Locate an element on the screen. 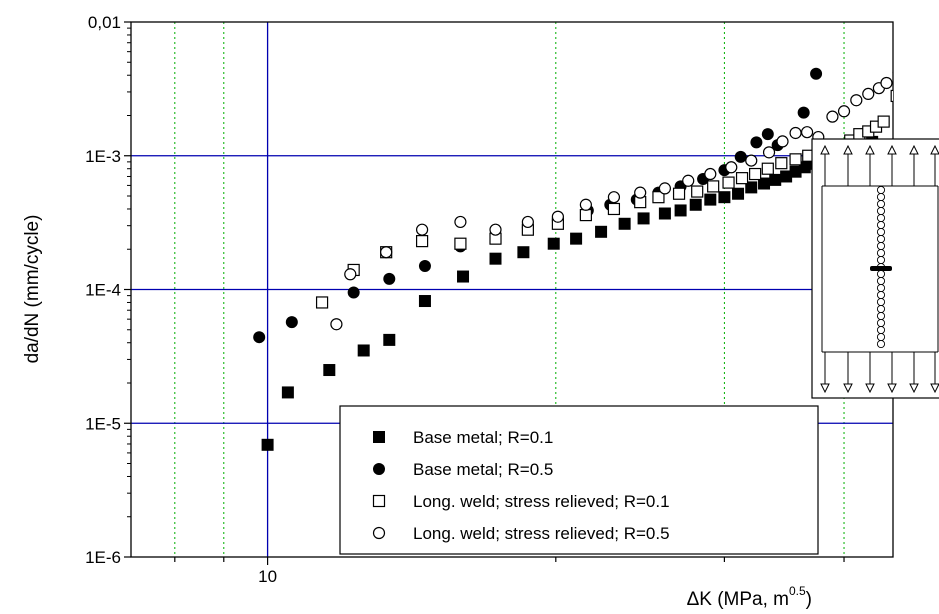  y-tick-labels: 0,01 1E-3 1E-4 1E-5 1E-6 is located at coordinates (103, 290).